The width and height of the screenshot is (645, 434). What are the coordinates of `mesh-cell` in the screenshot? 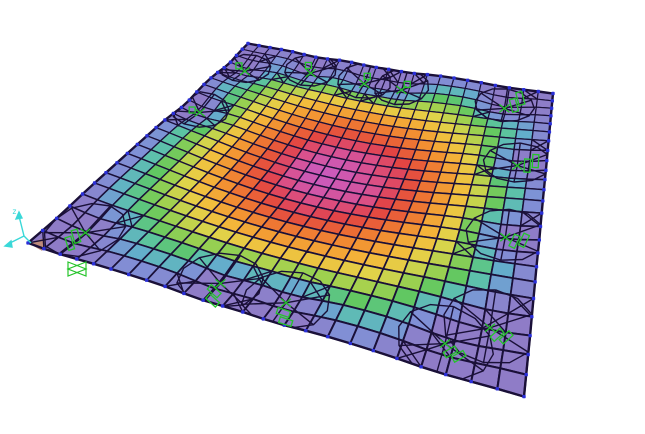 It's located at (532, 206).